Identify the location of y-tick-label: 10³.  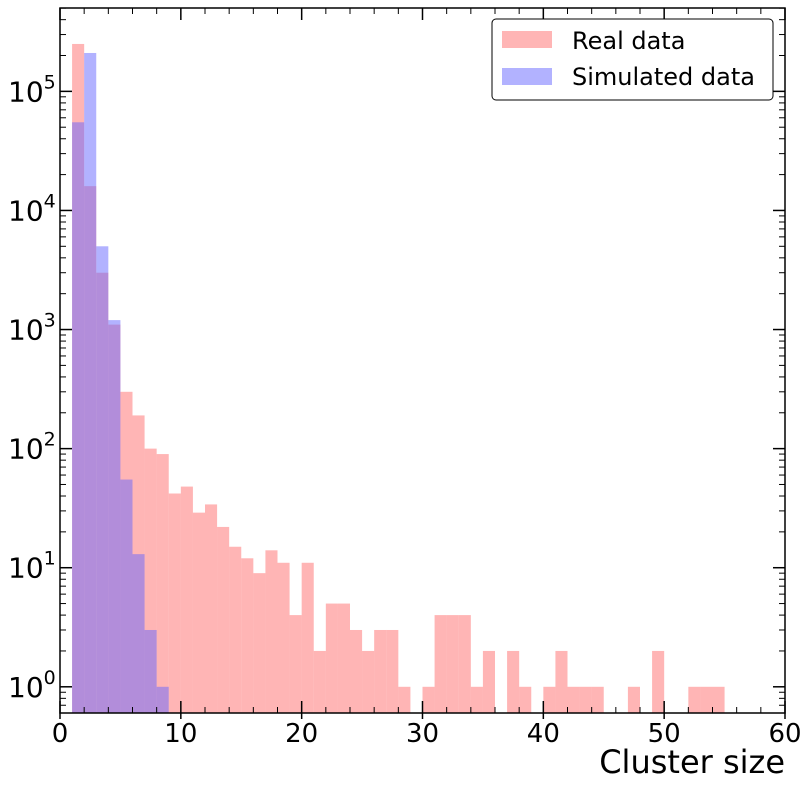
(32, 328).